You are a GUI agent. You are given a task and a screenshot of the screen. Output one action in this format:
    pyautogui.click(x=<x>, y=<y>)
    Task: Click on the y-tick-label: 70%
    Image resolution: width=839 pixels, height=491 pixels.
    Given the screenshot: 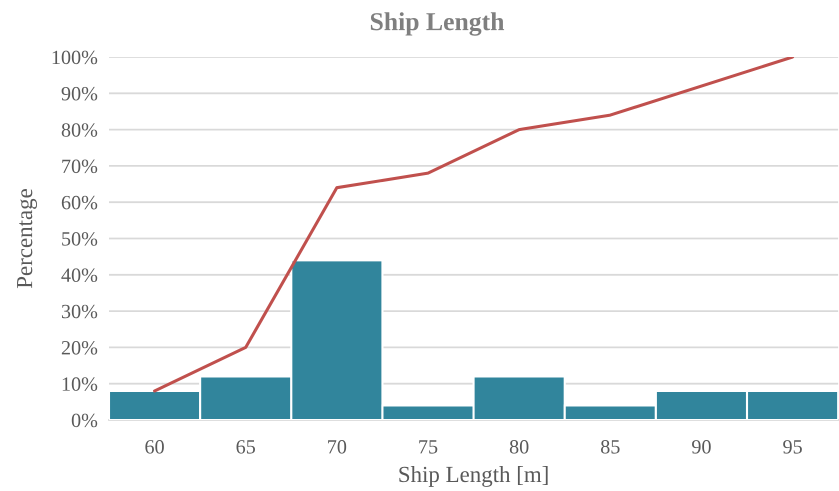 What is the action you would take?
    pyautogui.click(x=80, y=166)
    